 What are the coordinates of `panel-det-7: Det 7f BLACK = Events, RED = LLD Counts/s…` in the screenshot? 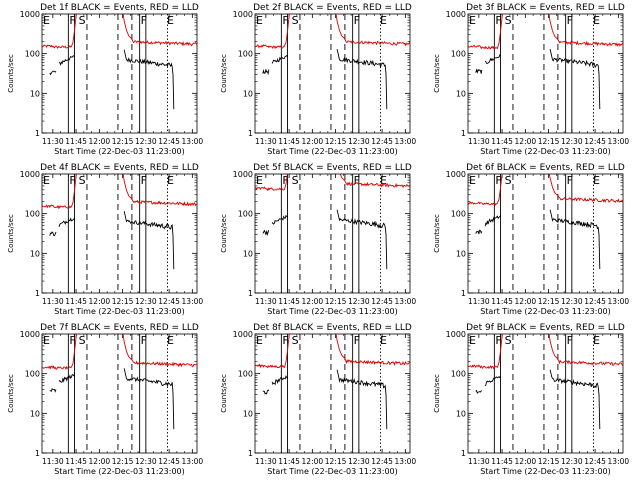 It's located at (105, 399).